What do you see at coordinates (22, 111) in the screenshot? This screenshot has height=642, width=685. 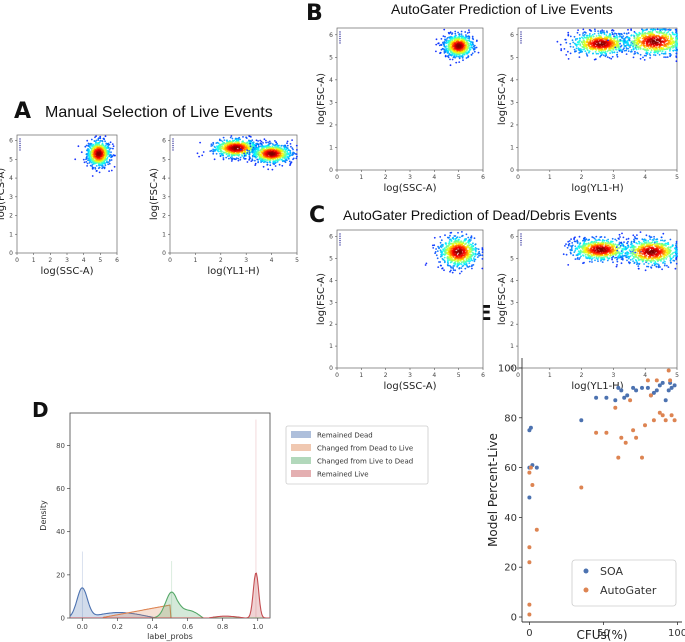 I see `panel-letter-a: A` at bounding box center [22, 111].